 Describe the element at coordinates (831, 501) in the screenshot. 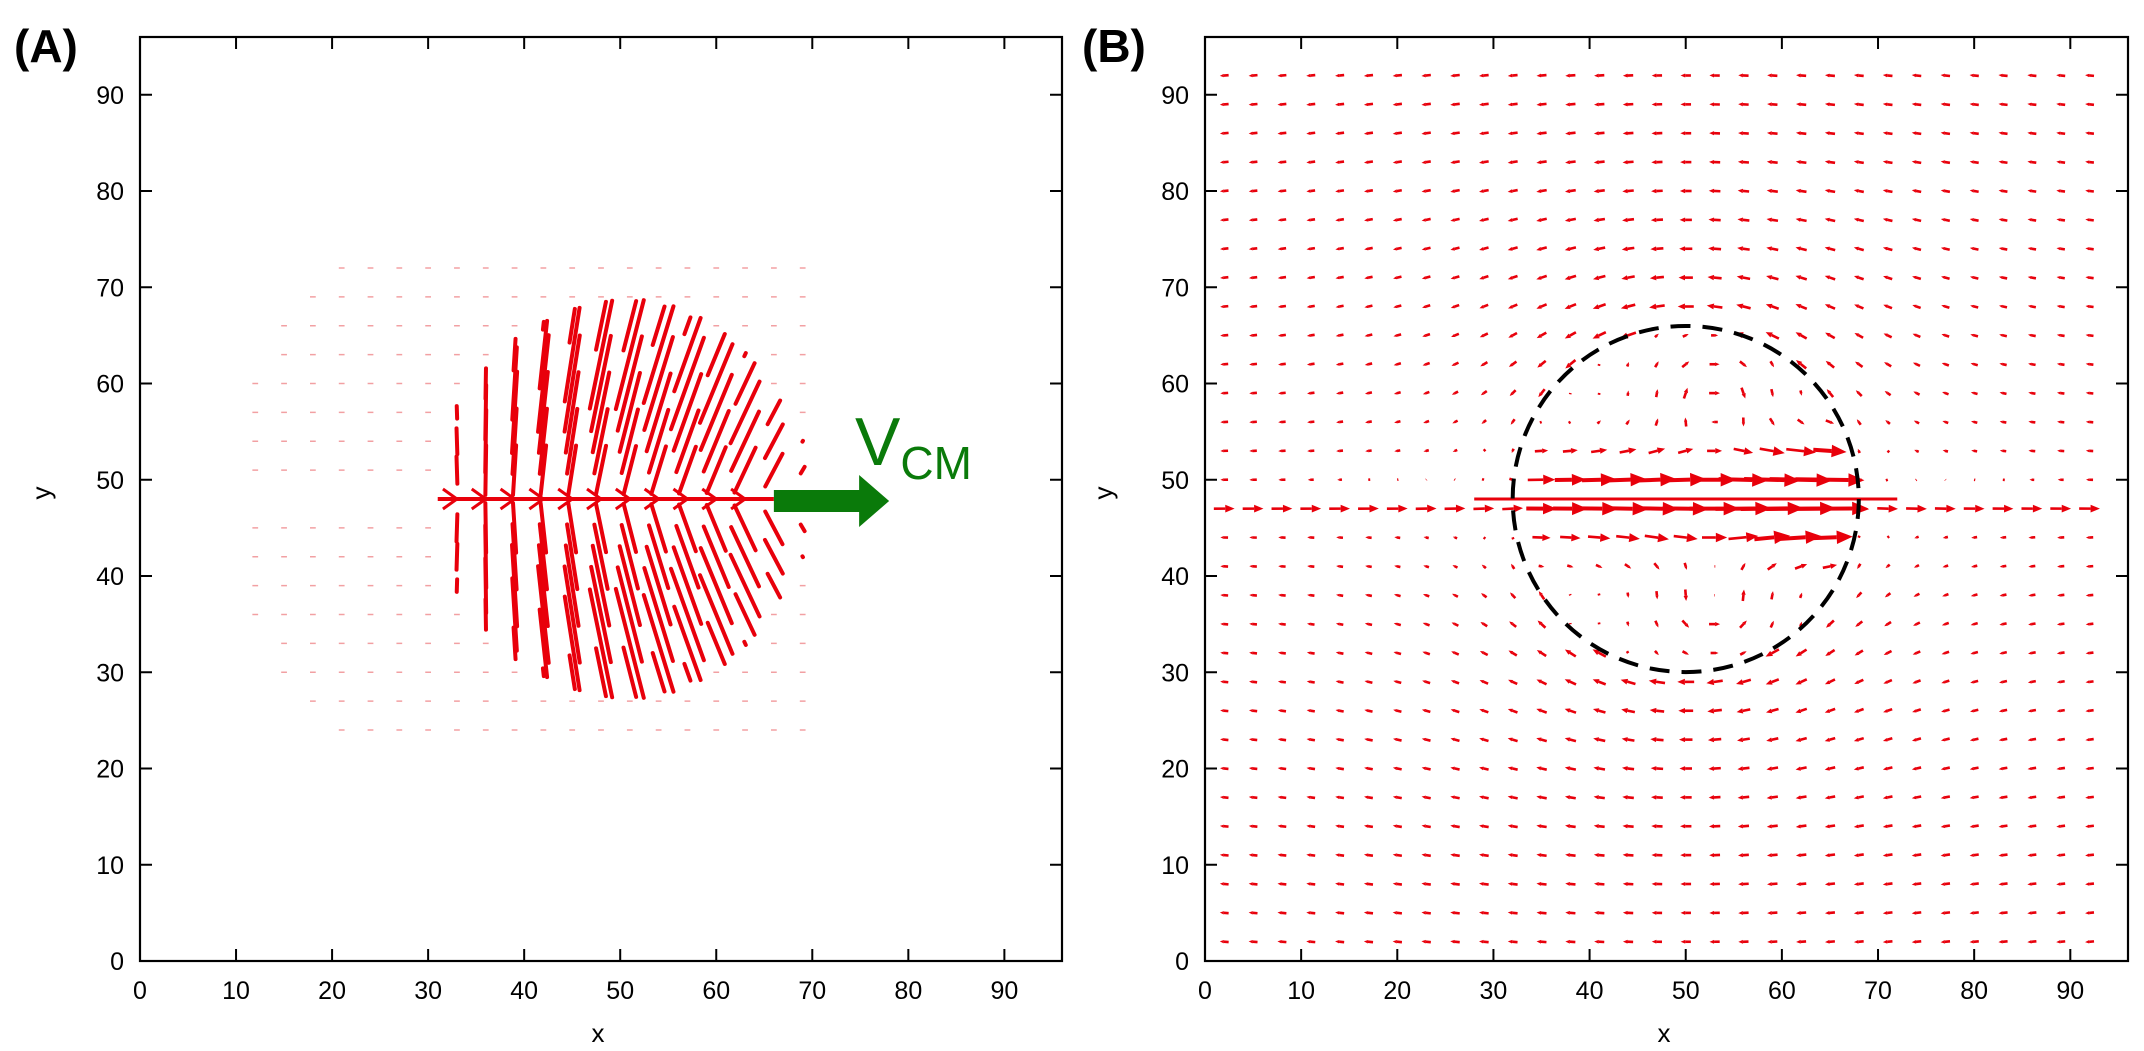

I see `vcm-arrow` at that location.